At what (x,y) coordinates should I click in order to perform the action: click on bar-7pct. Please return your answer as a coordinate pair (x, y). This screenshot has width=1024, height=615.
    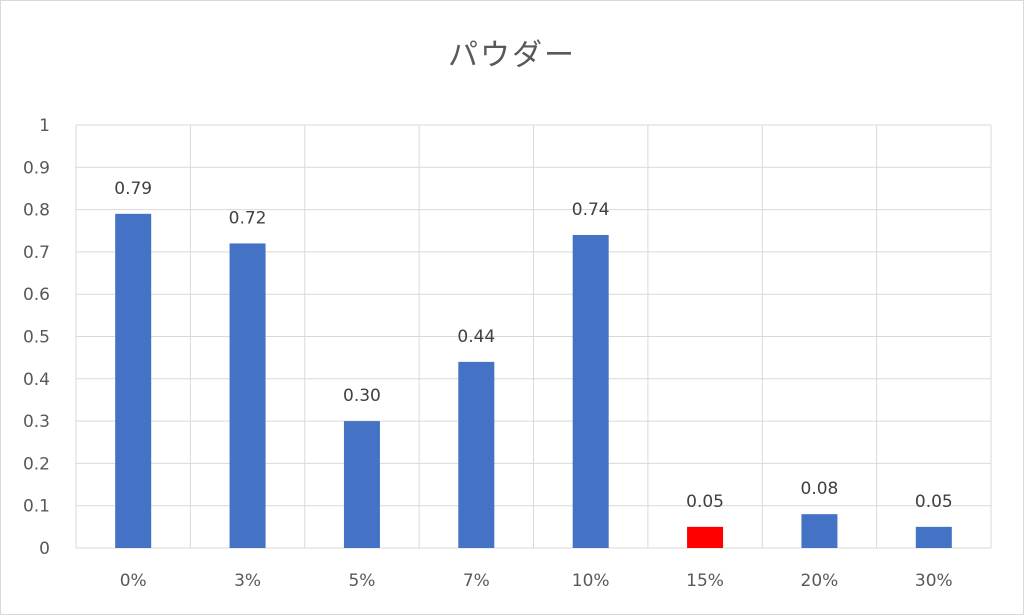
    Looking at the image, I should click on (476, 454).